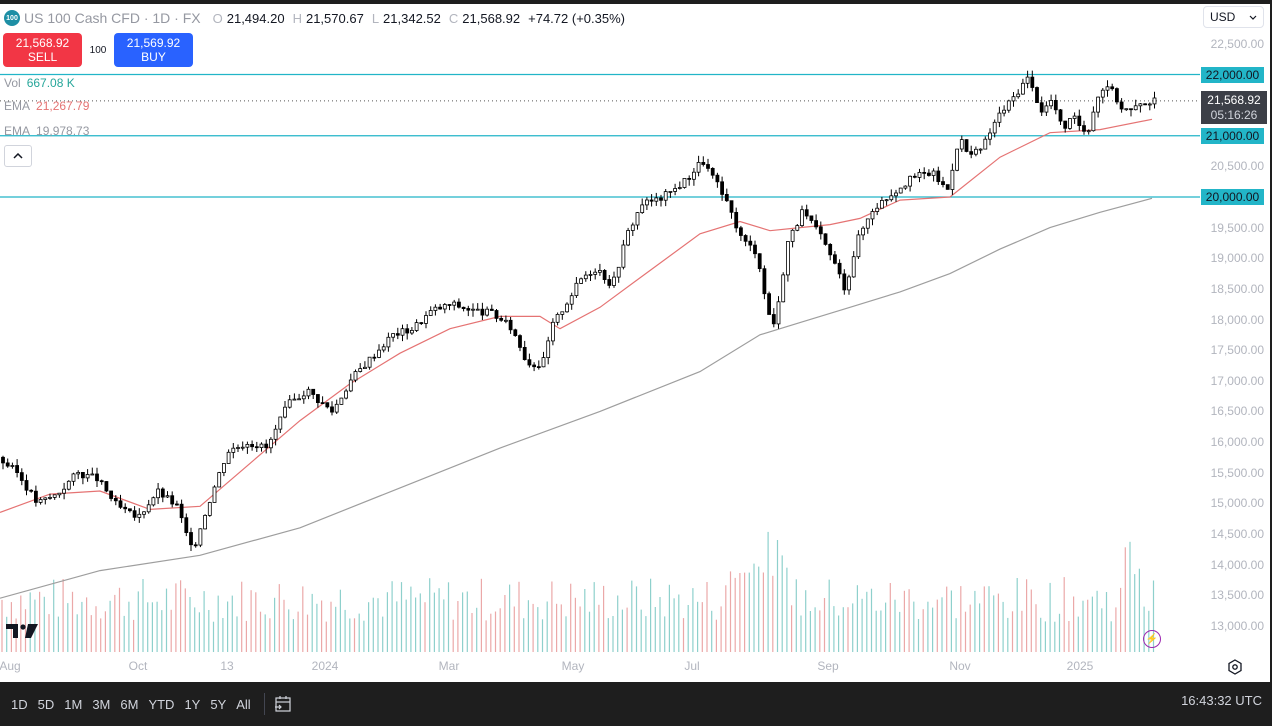 The image size is (1272, 726). Describe the element at coordinates (1237, 503) in the screenshot. I see `price-axis-label: 15,000.00` at that location.